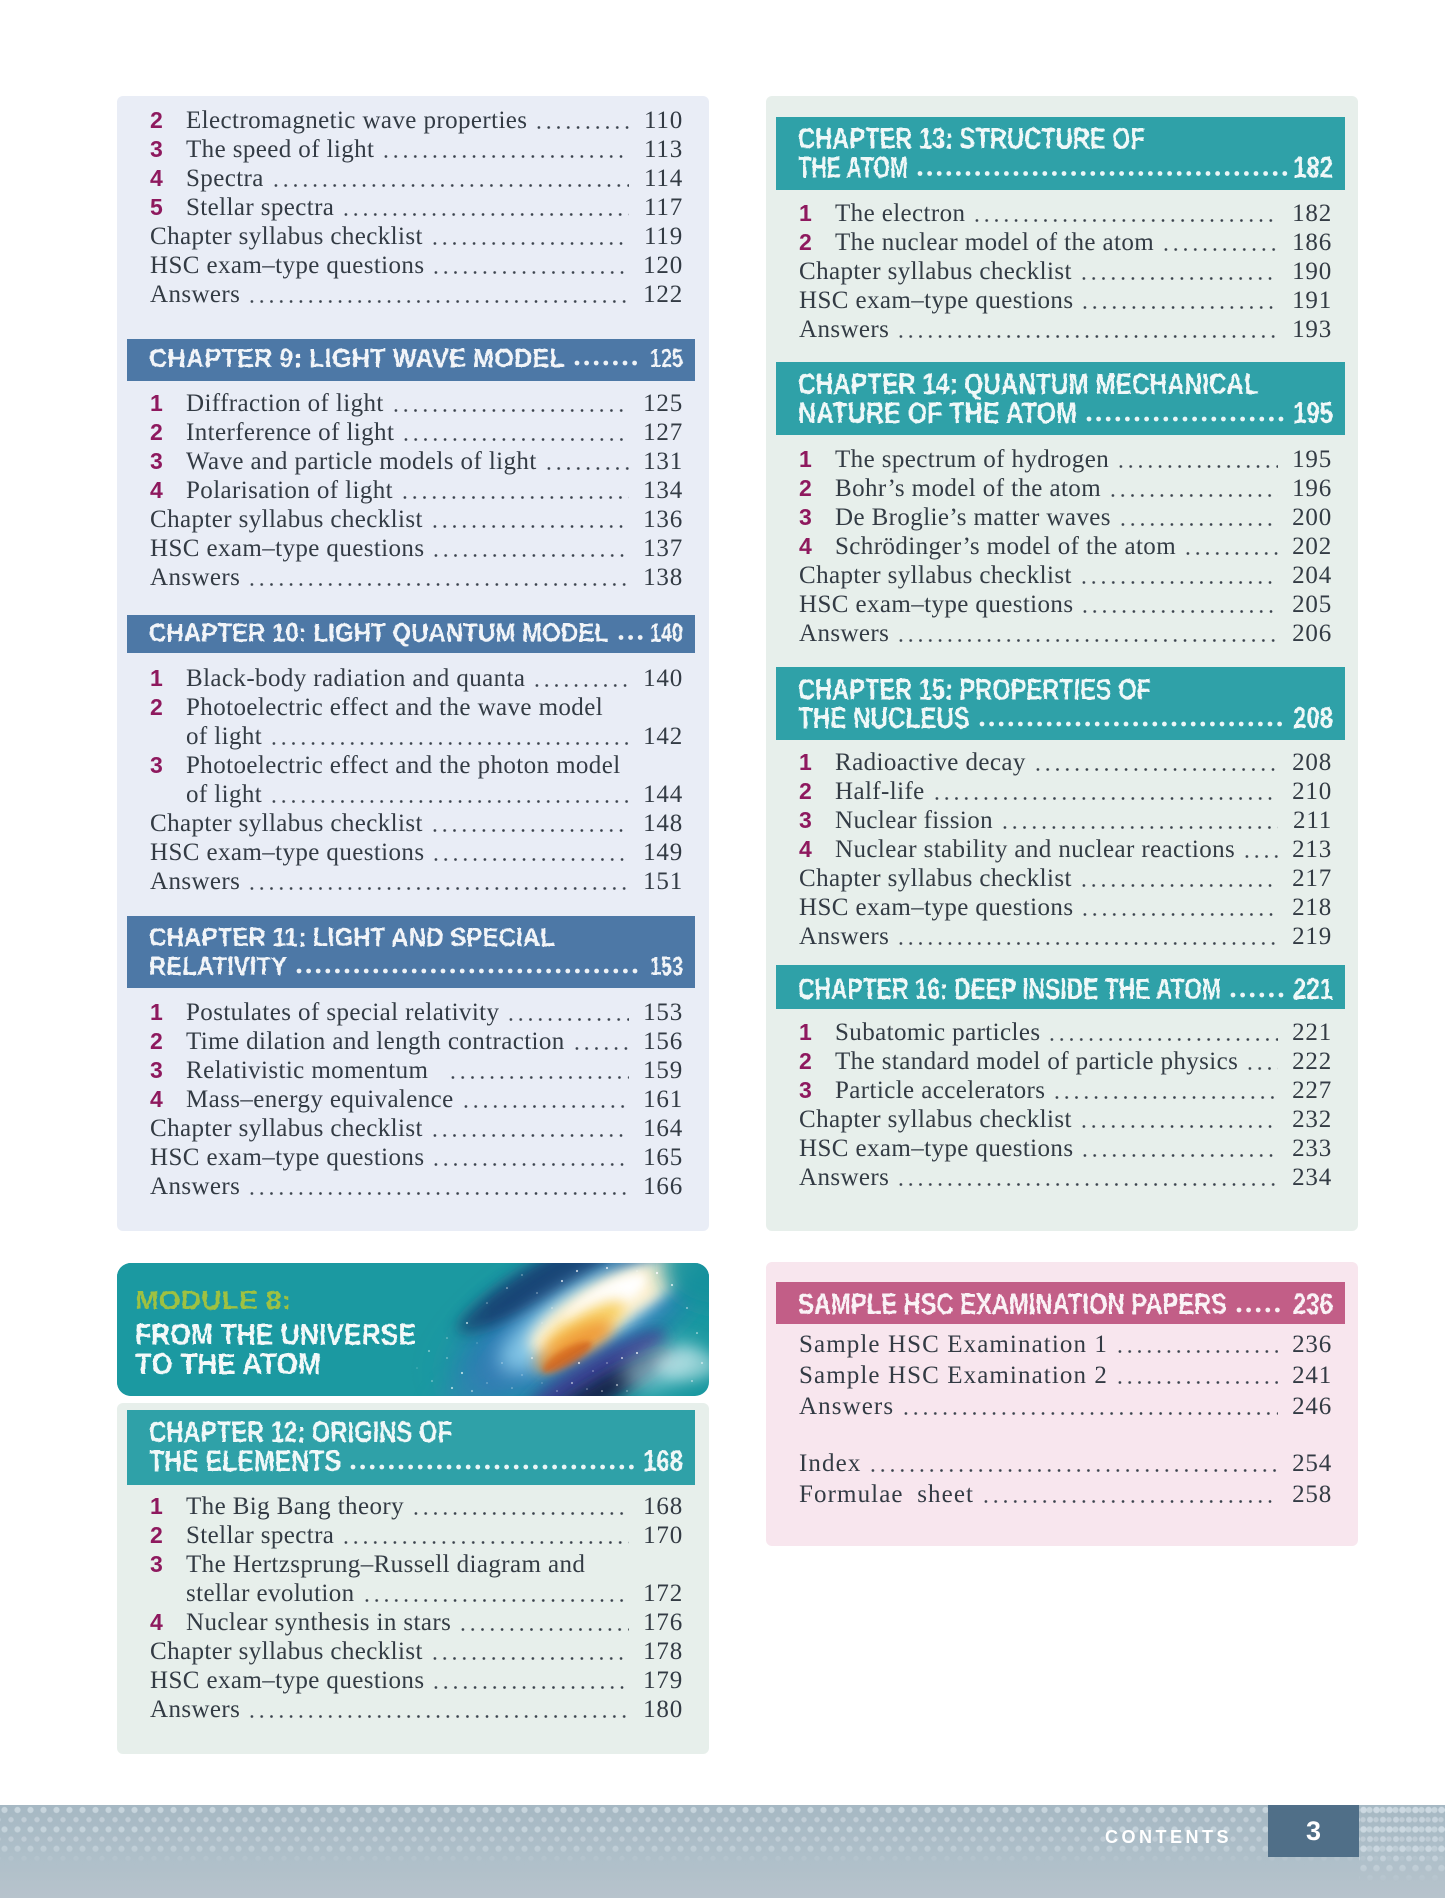 The height and width of the screenshot is (1898, 1445). Describe the element at coordinates (1313, 413) in the screenshot. I see `svg-text: 195` at that location.